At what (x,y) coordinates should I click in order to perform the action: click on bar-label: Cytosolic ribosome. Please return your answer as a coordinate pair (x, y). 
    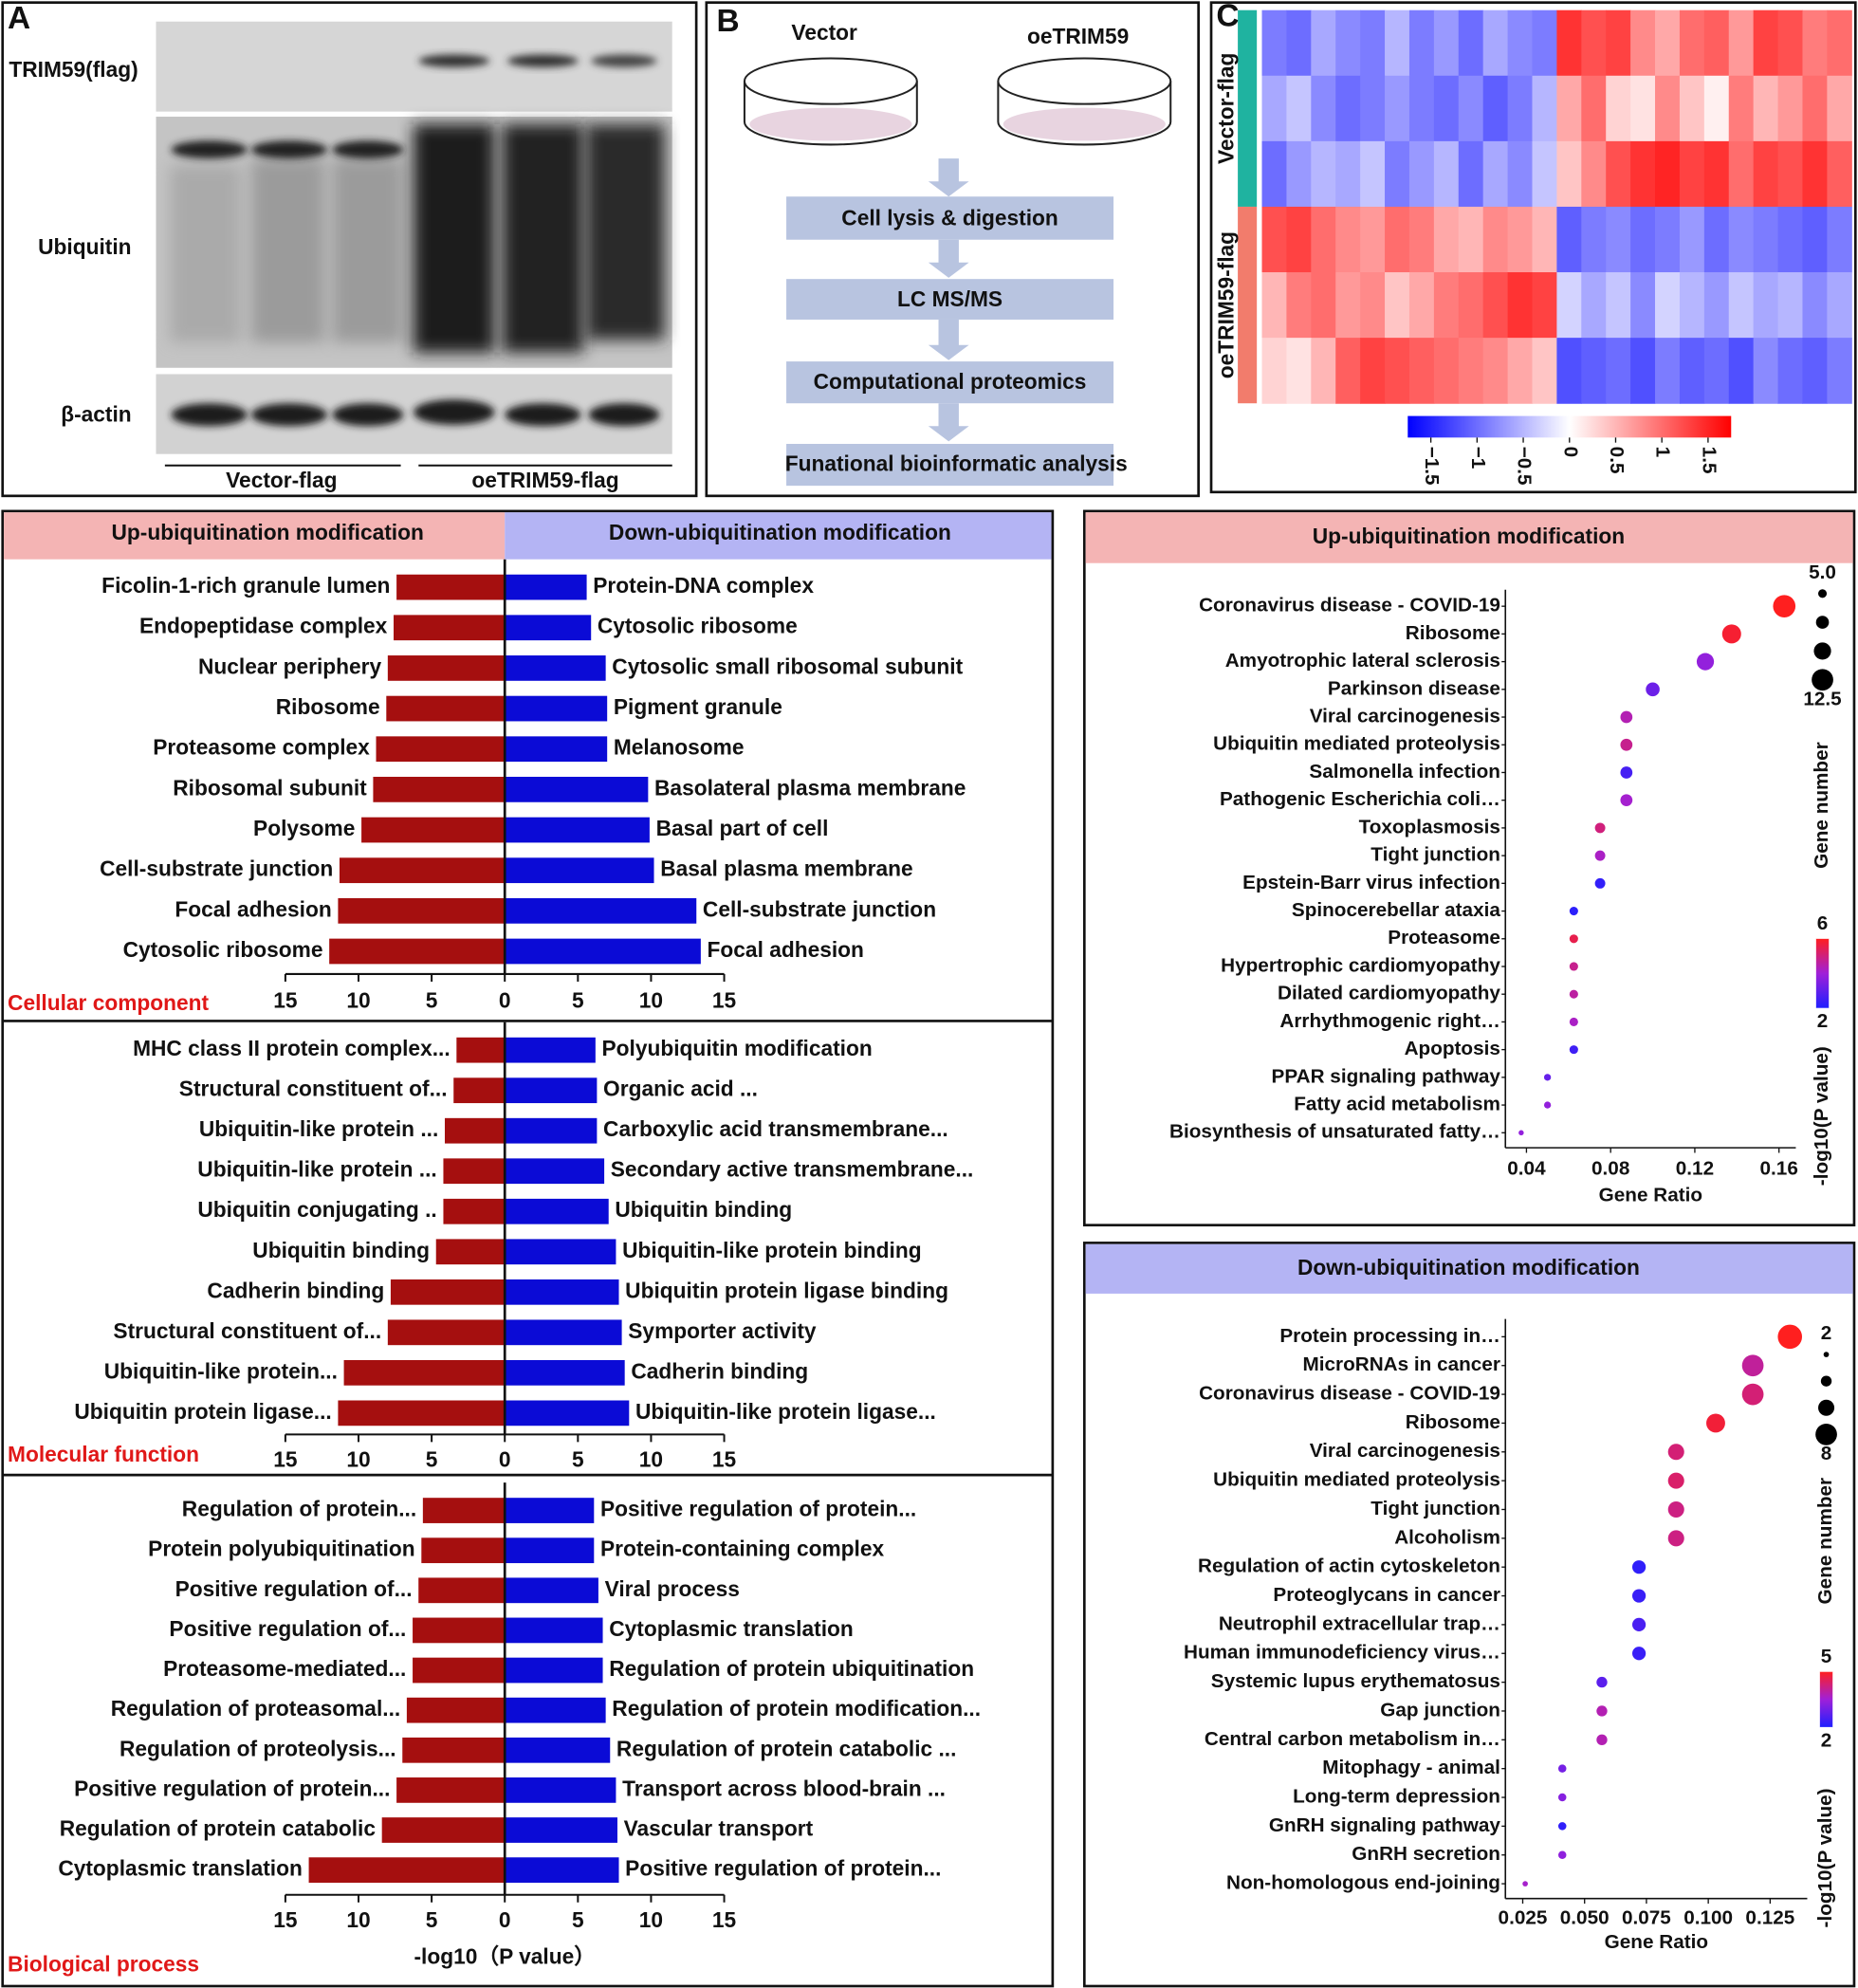
    Looking at the image, I should click on (698, 626).